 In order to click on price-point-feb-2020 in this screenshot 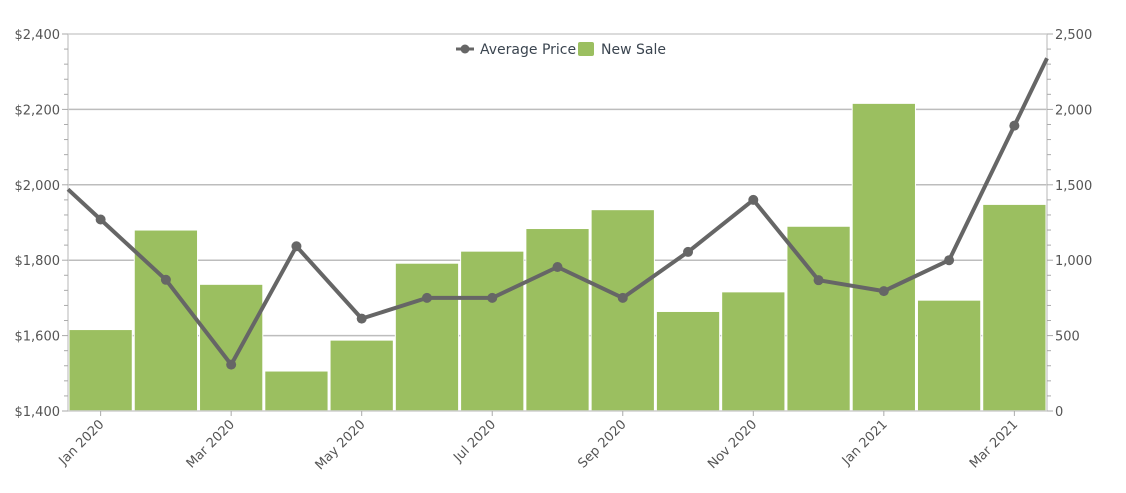, I will do `click(165, 279)`.